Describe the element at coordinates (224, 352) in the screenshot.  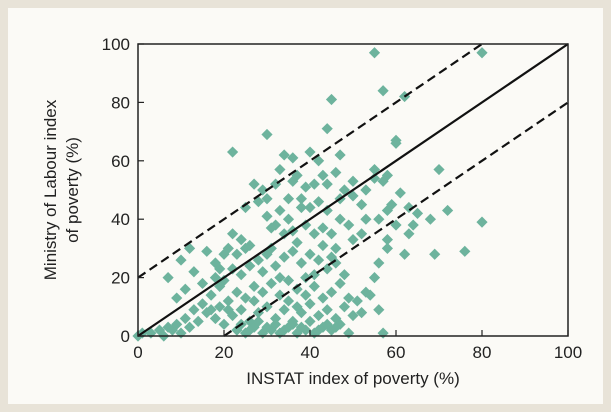
I see `x-tick-label: 20` at that location.